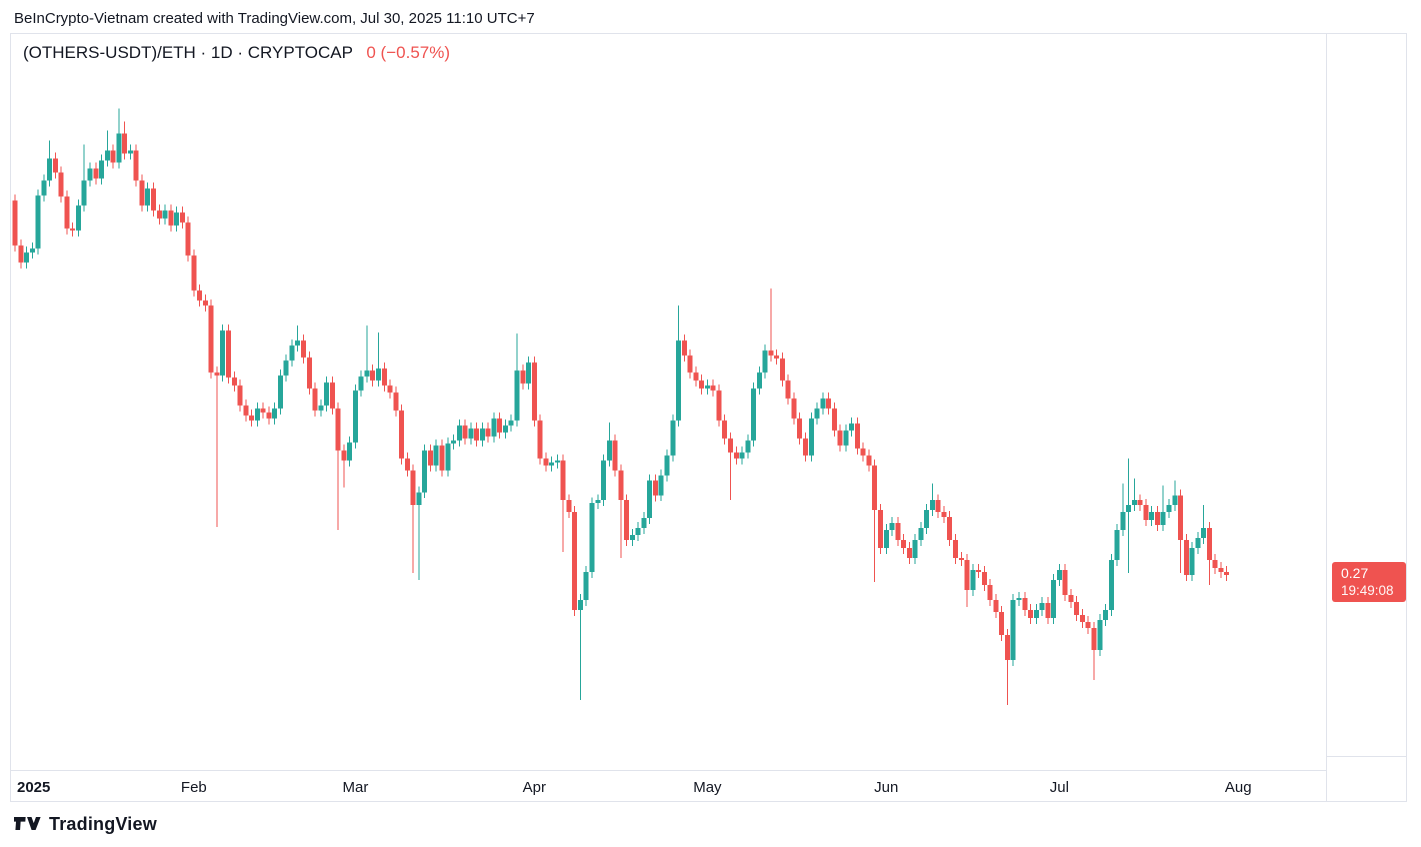 This screenshot has width=1421, height=847. I want to click on x-axis-label: Aug, so click(1238, 787).